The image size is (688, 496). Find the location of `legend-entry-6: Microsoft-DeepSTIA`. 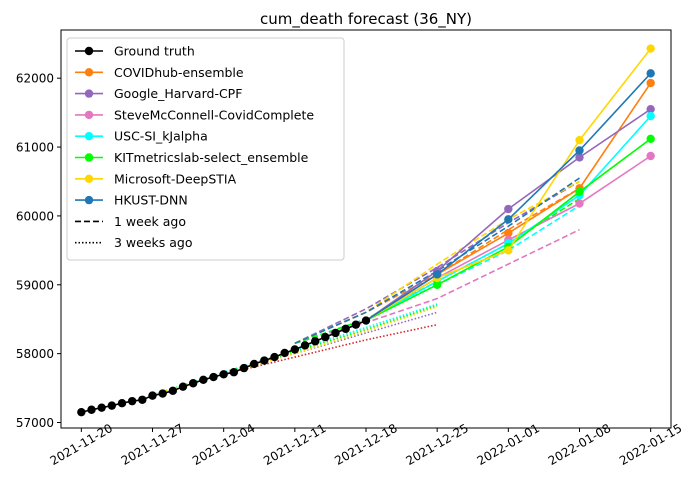

legend-entry-6: Microsoft-DeepSTIA is located at coordinates (156, 178).